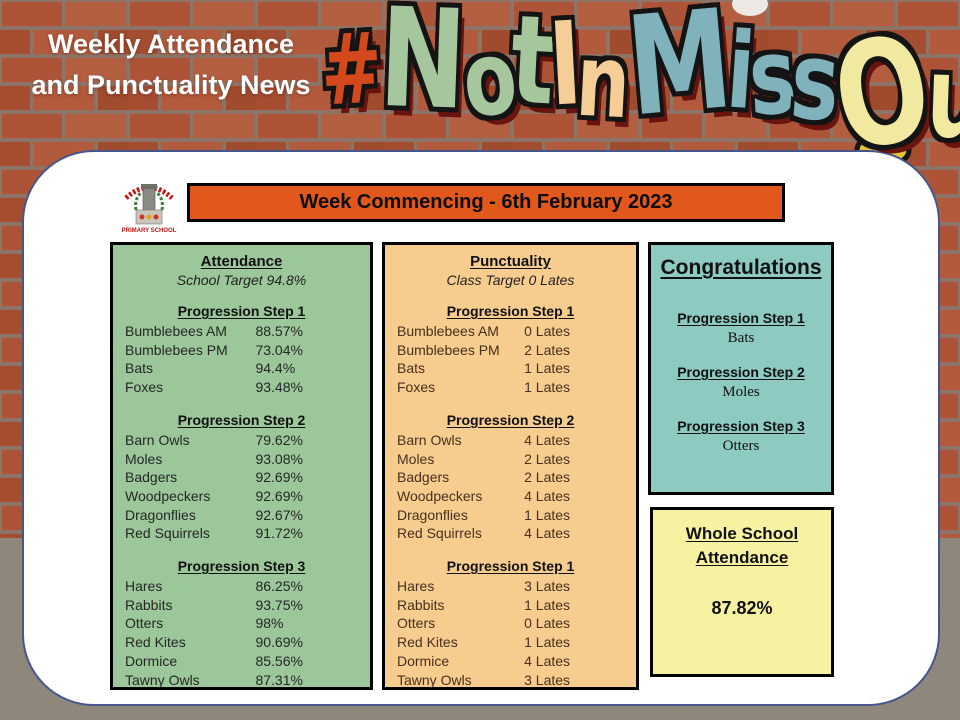 This screenshot has width=960, height=720. I want to click on week-banner-title: Week Commencing - 6th February 2023, so click(486, 202).